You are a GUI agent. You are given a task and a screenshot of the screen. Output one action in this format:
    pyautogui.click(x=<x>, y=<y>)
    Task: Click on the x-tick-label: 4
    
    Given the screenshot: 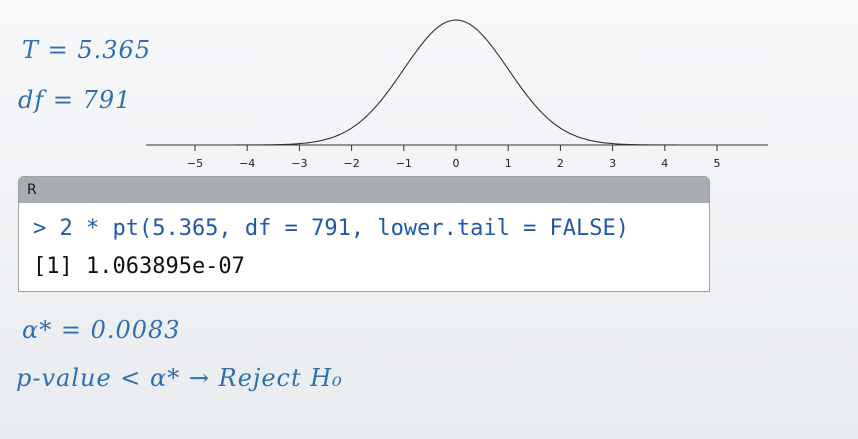 What is the action you would take?
    pyautogui.click(x=664, y=163)
    